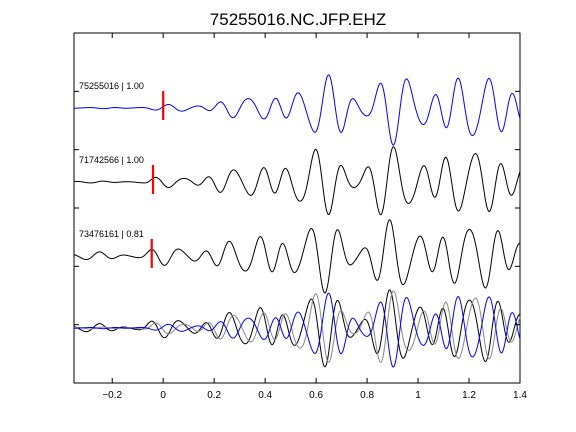  I want to click on chart-title: 75255016.NC.JFP.EHZ, so click(298, 19).